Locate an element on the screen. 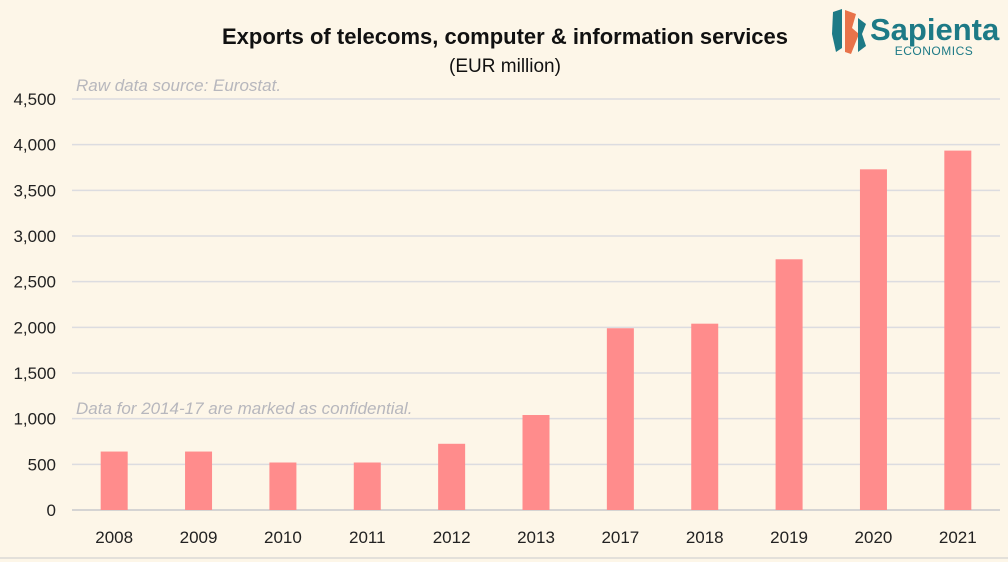 This screenshot has width=1008, height=562. sapienta-logo-mark is located at coordinates (849, 31).